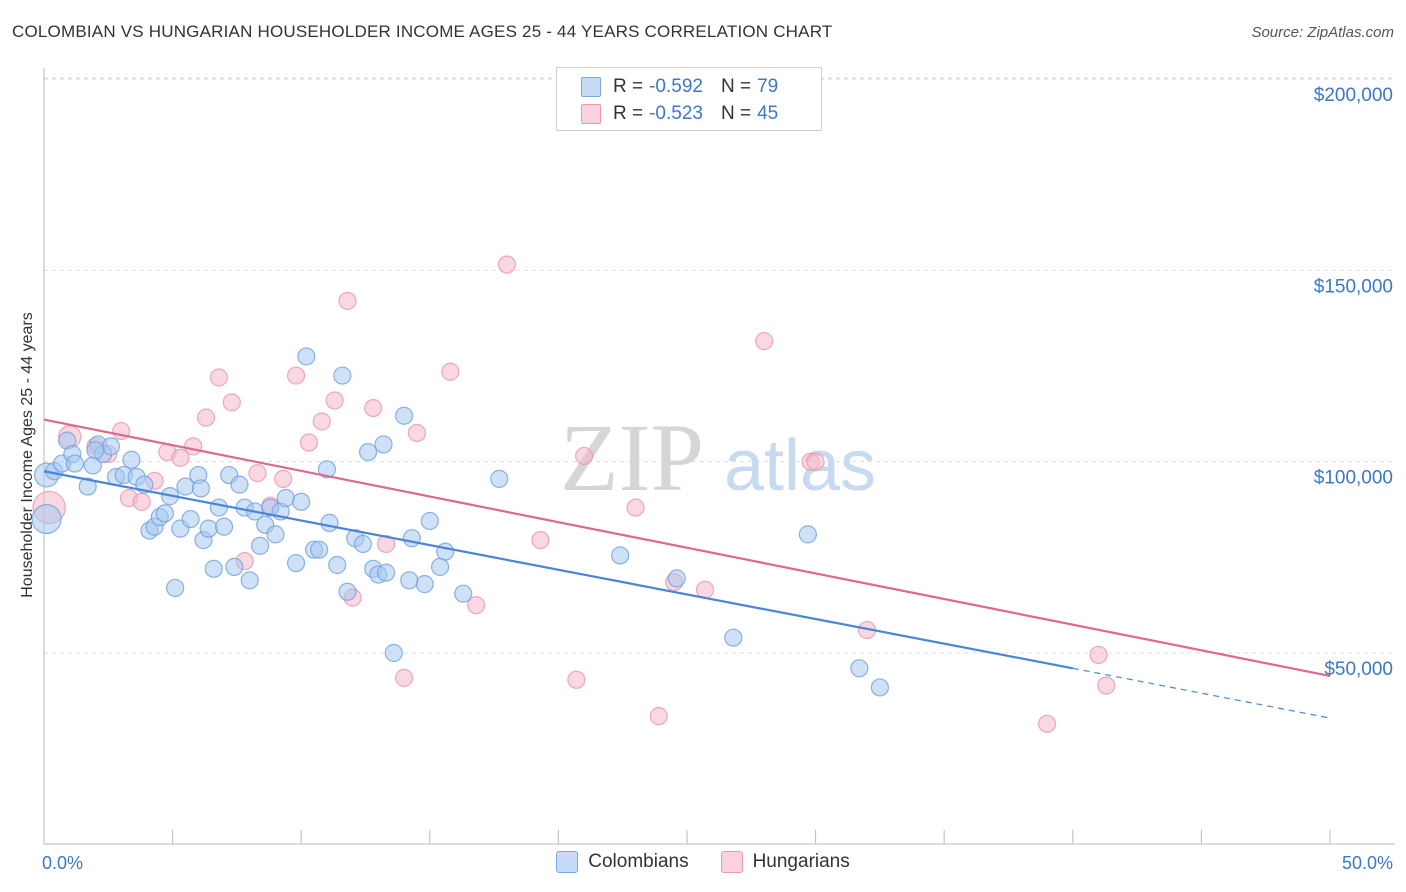 This screenshot has width=1406, height=892. Describe the element at coordinates (1367, 863) in the screenshot. I see `x-tick-label: 50.0%` at that location.